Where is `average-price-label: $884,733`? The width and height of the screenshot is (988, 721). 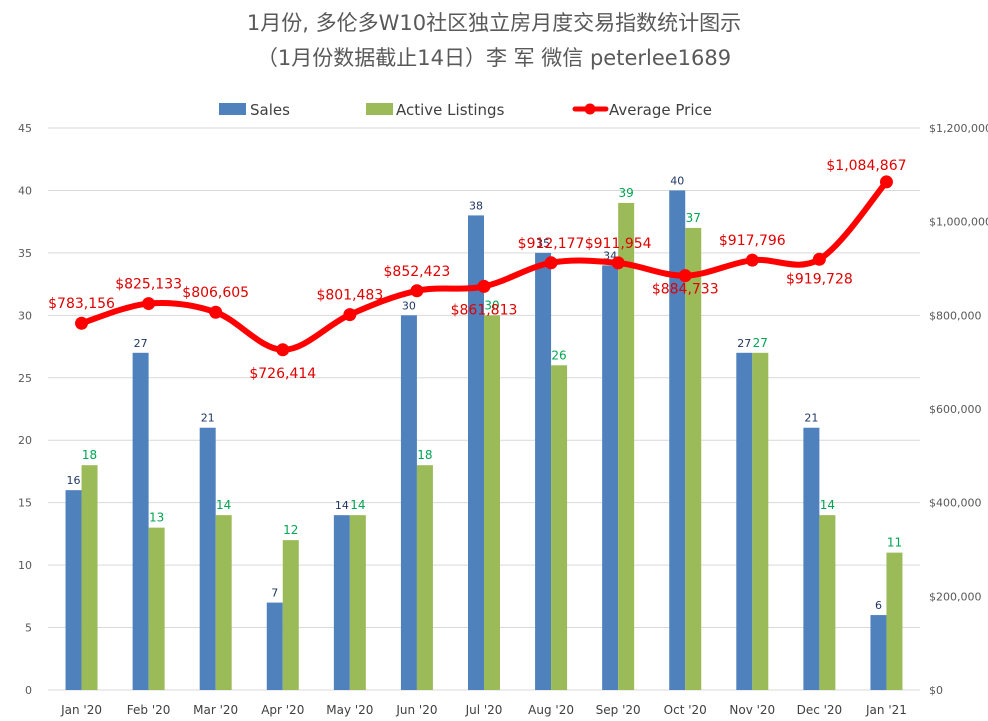
average-price-label: $884,733 is located at coordinates (685, 290).